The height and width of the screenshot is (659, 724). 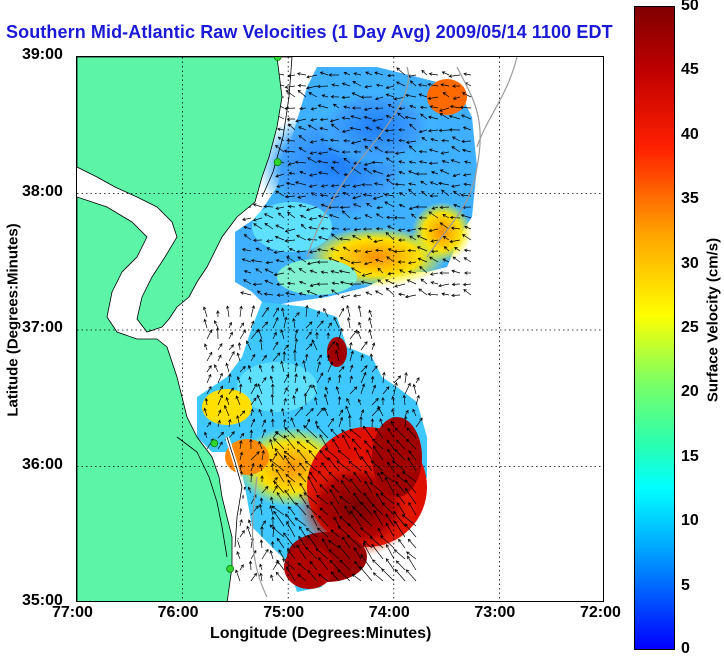 What do you see at coordinates (690, 521) in the screenshot?
I see `colorbar-tick-label: 10` at bounding box center [690, 521].